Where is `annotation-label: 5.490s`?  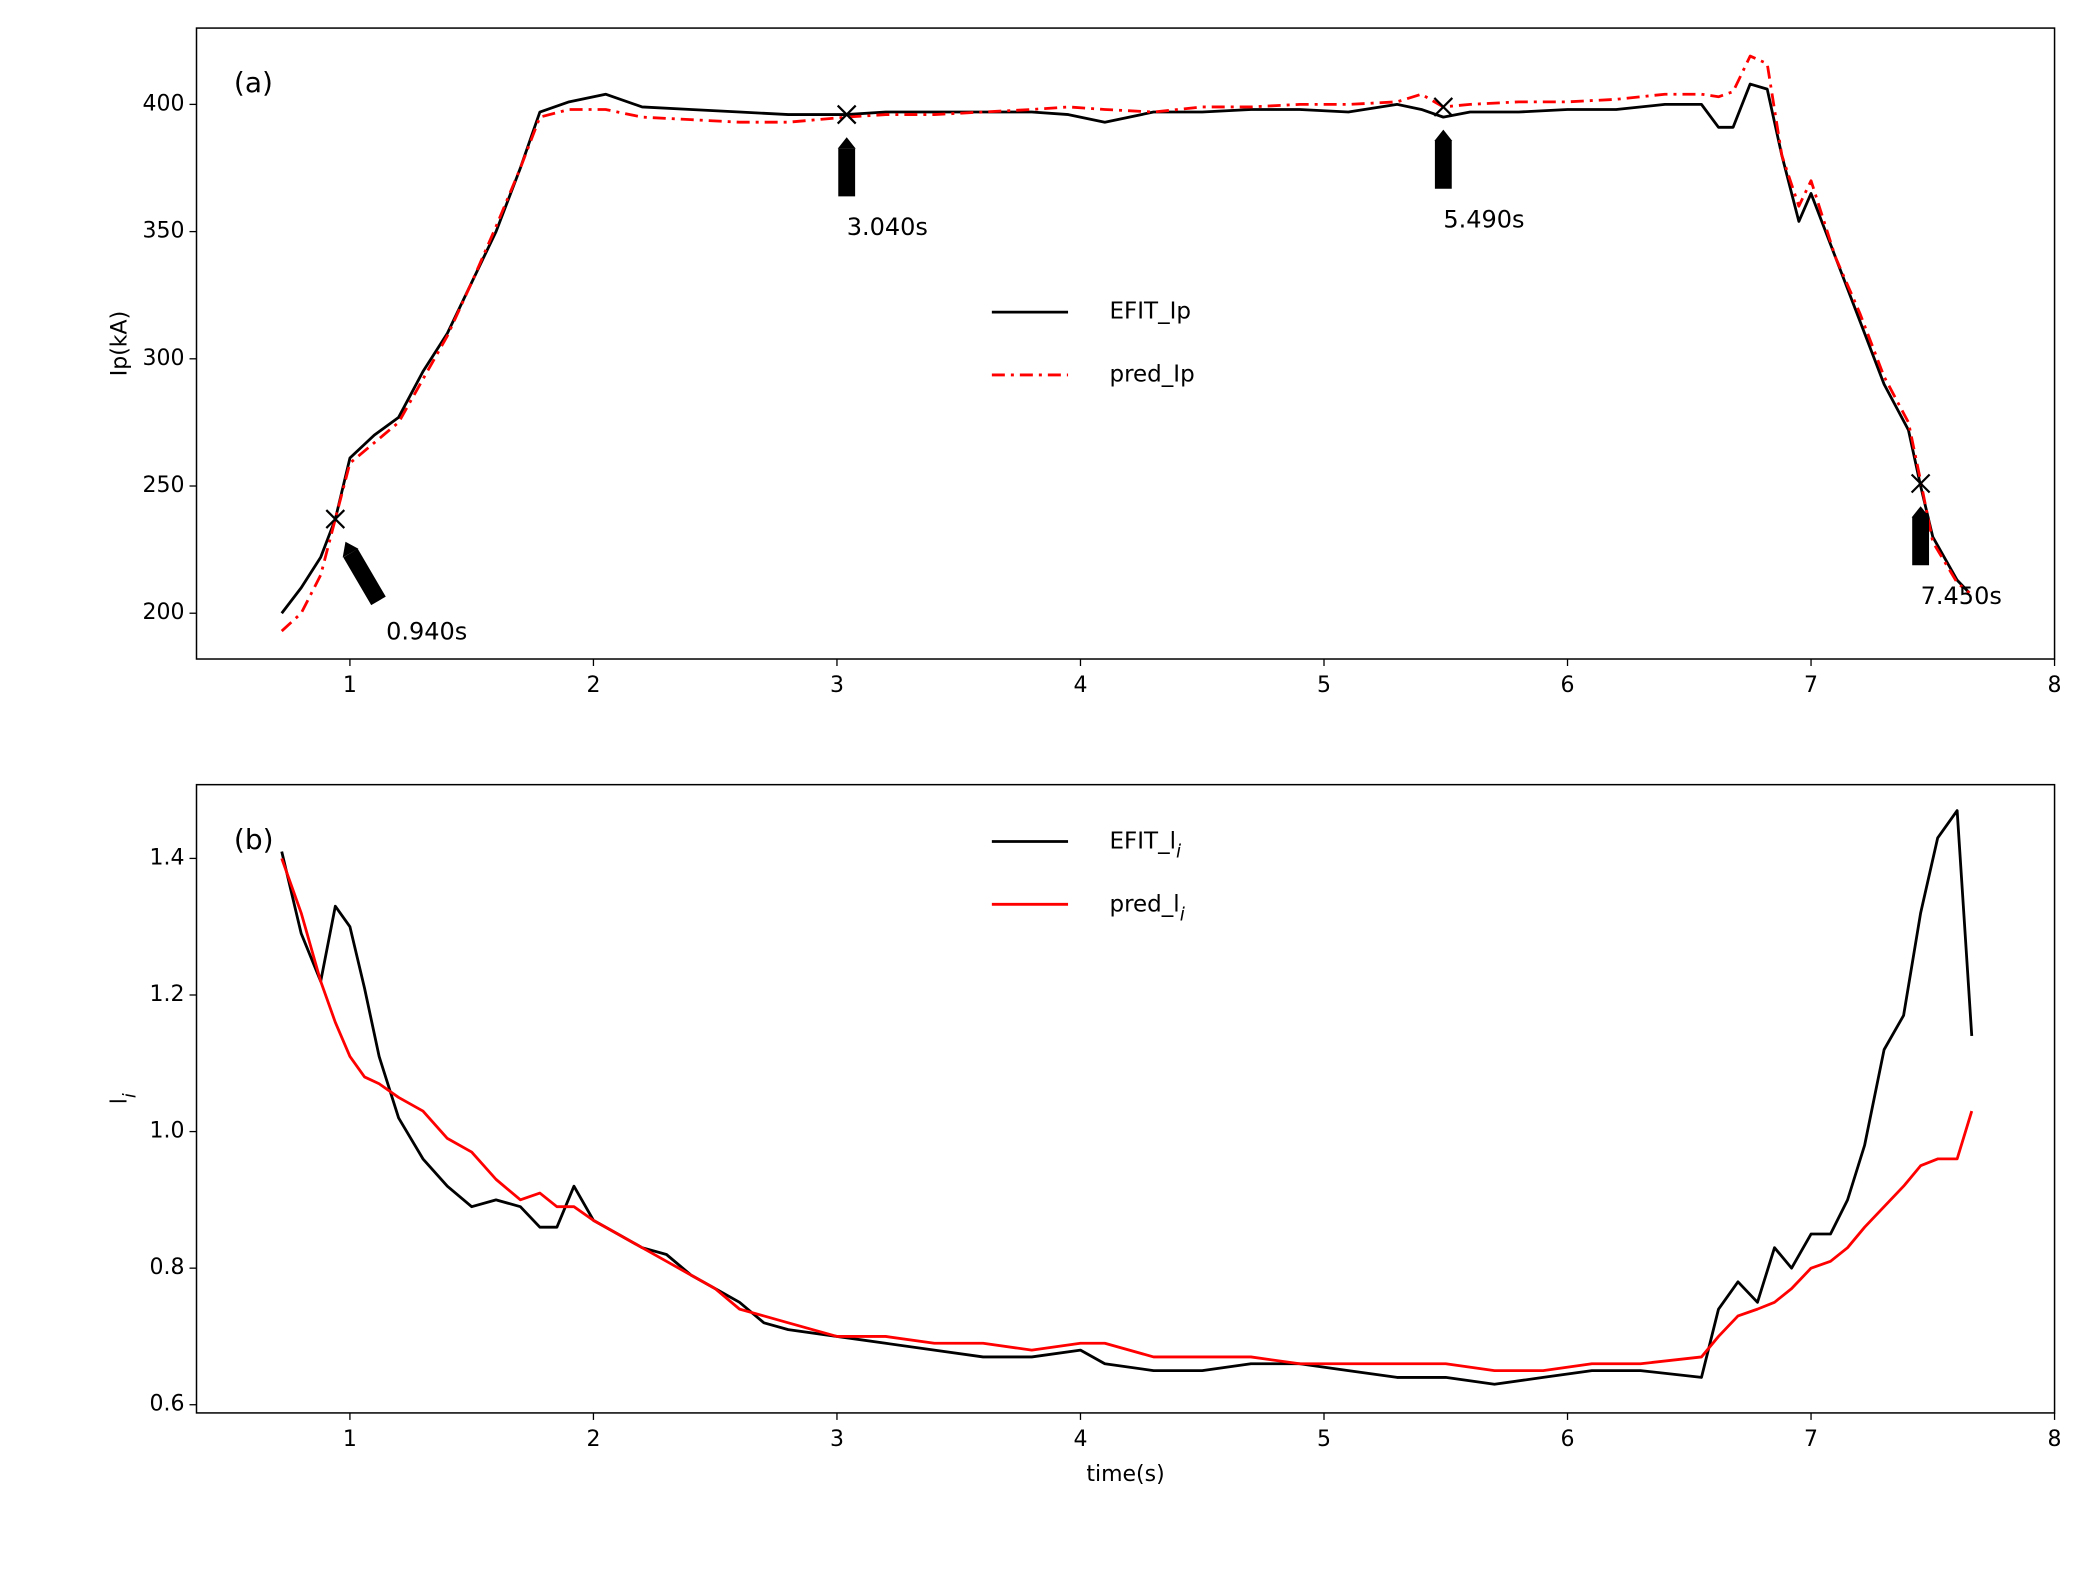
annotation-label: 5.490s is located at coordinates (1483, 220).